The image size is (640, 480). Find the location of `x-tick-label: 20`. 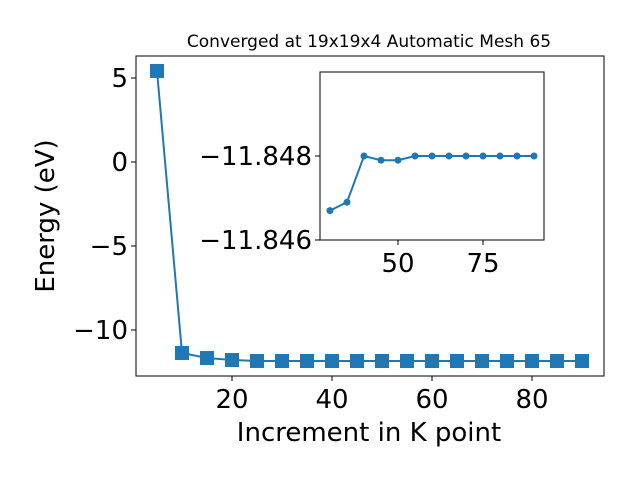

x-tick-label: 20 is located at coordinates (231, 400).